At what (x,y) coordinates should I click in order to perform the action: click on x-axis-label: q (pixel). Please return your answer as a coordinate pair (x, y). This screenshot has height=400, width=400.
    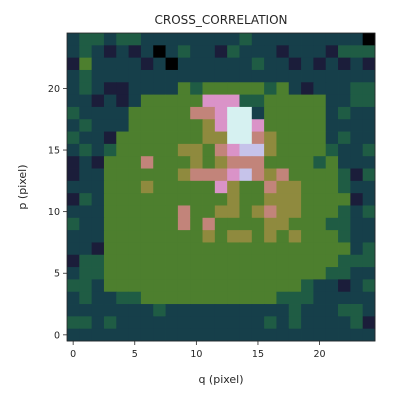
    Looking at the image, I should click on (220, 379).